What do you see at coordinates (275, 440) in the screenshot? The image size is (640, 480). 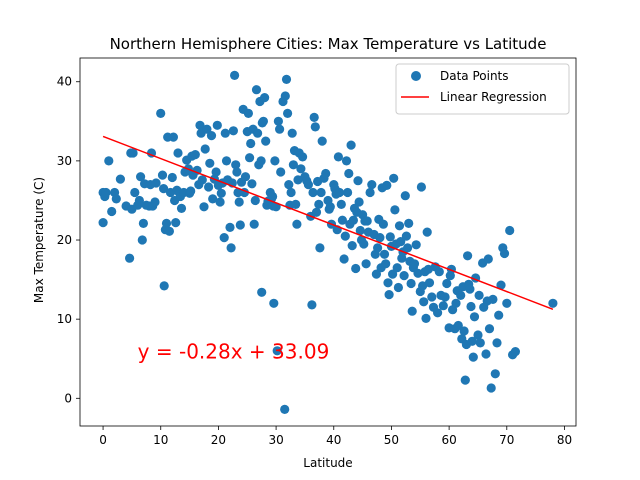 I see `x-tick-label: 30` at bounding box center [275, 440].